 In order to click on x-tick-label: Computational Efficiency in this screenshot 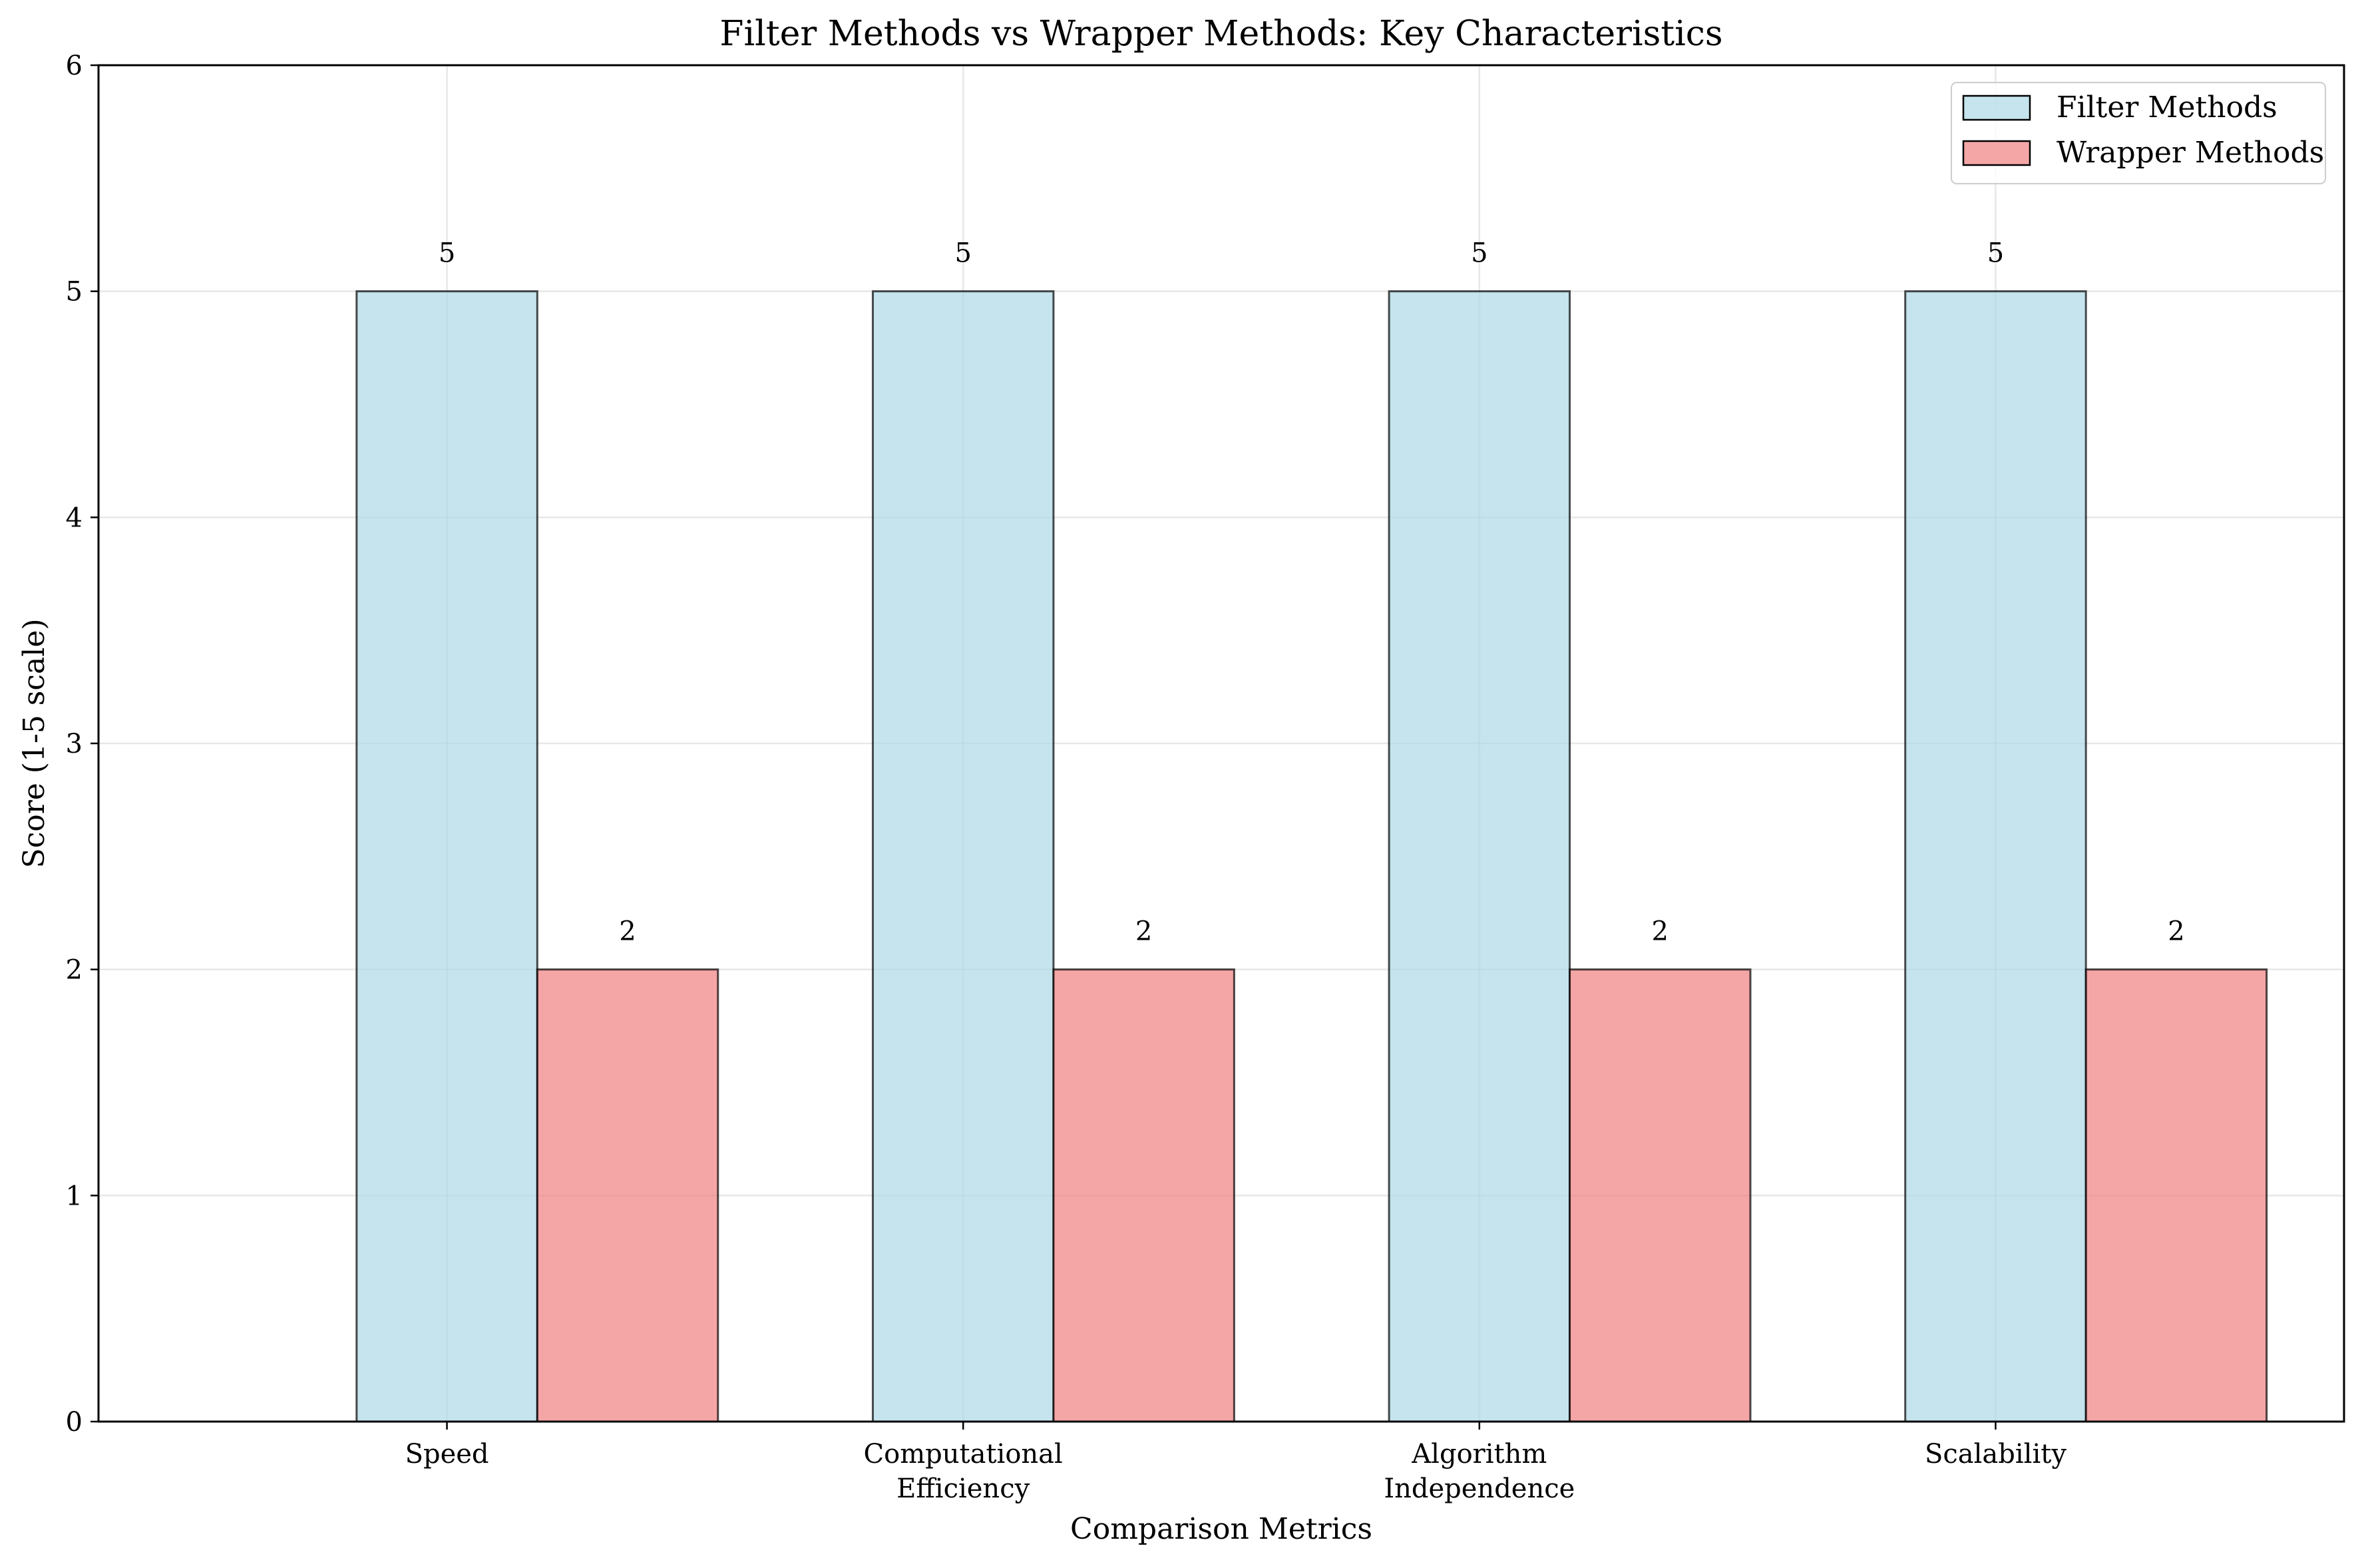, I will do `click(964, 1471)`.